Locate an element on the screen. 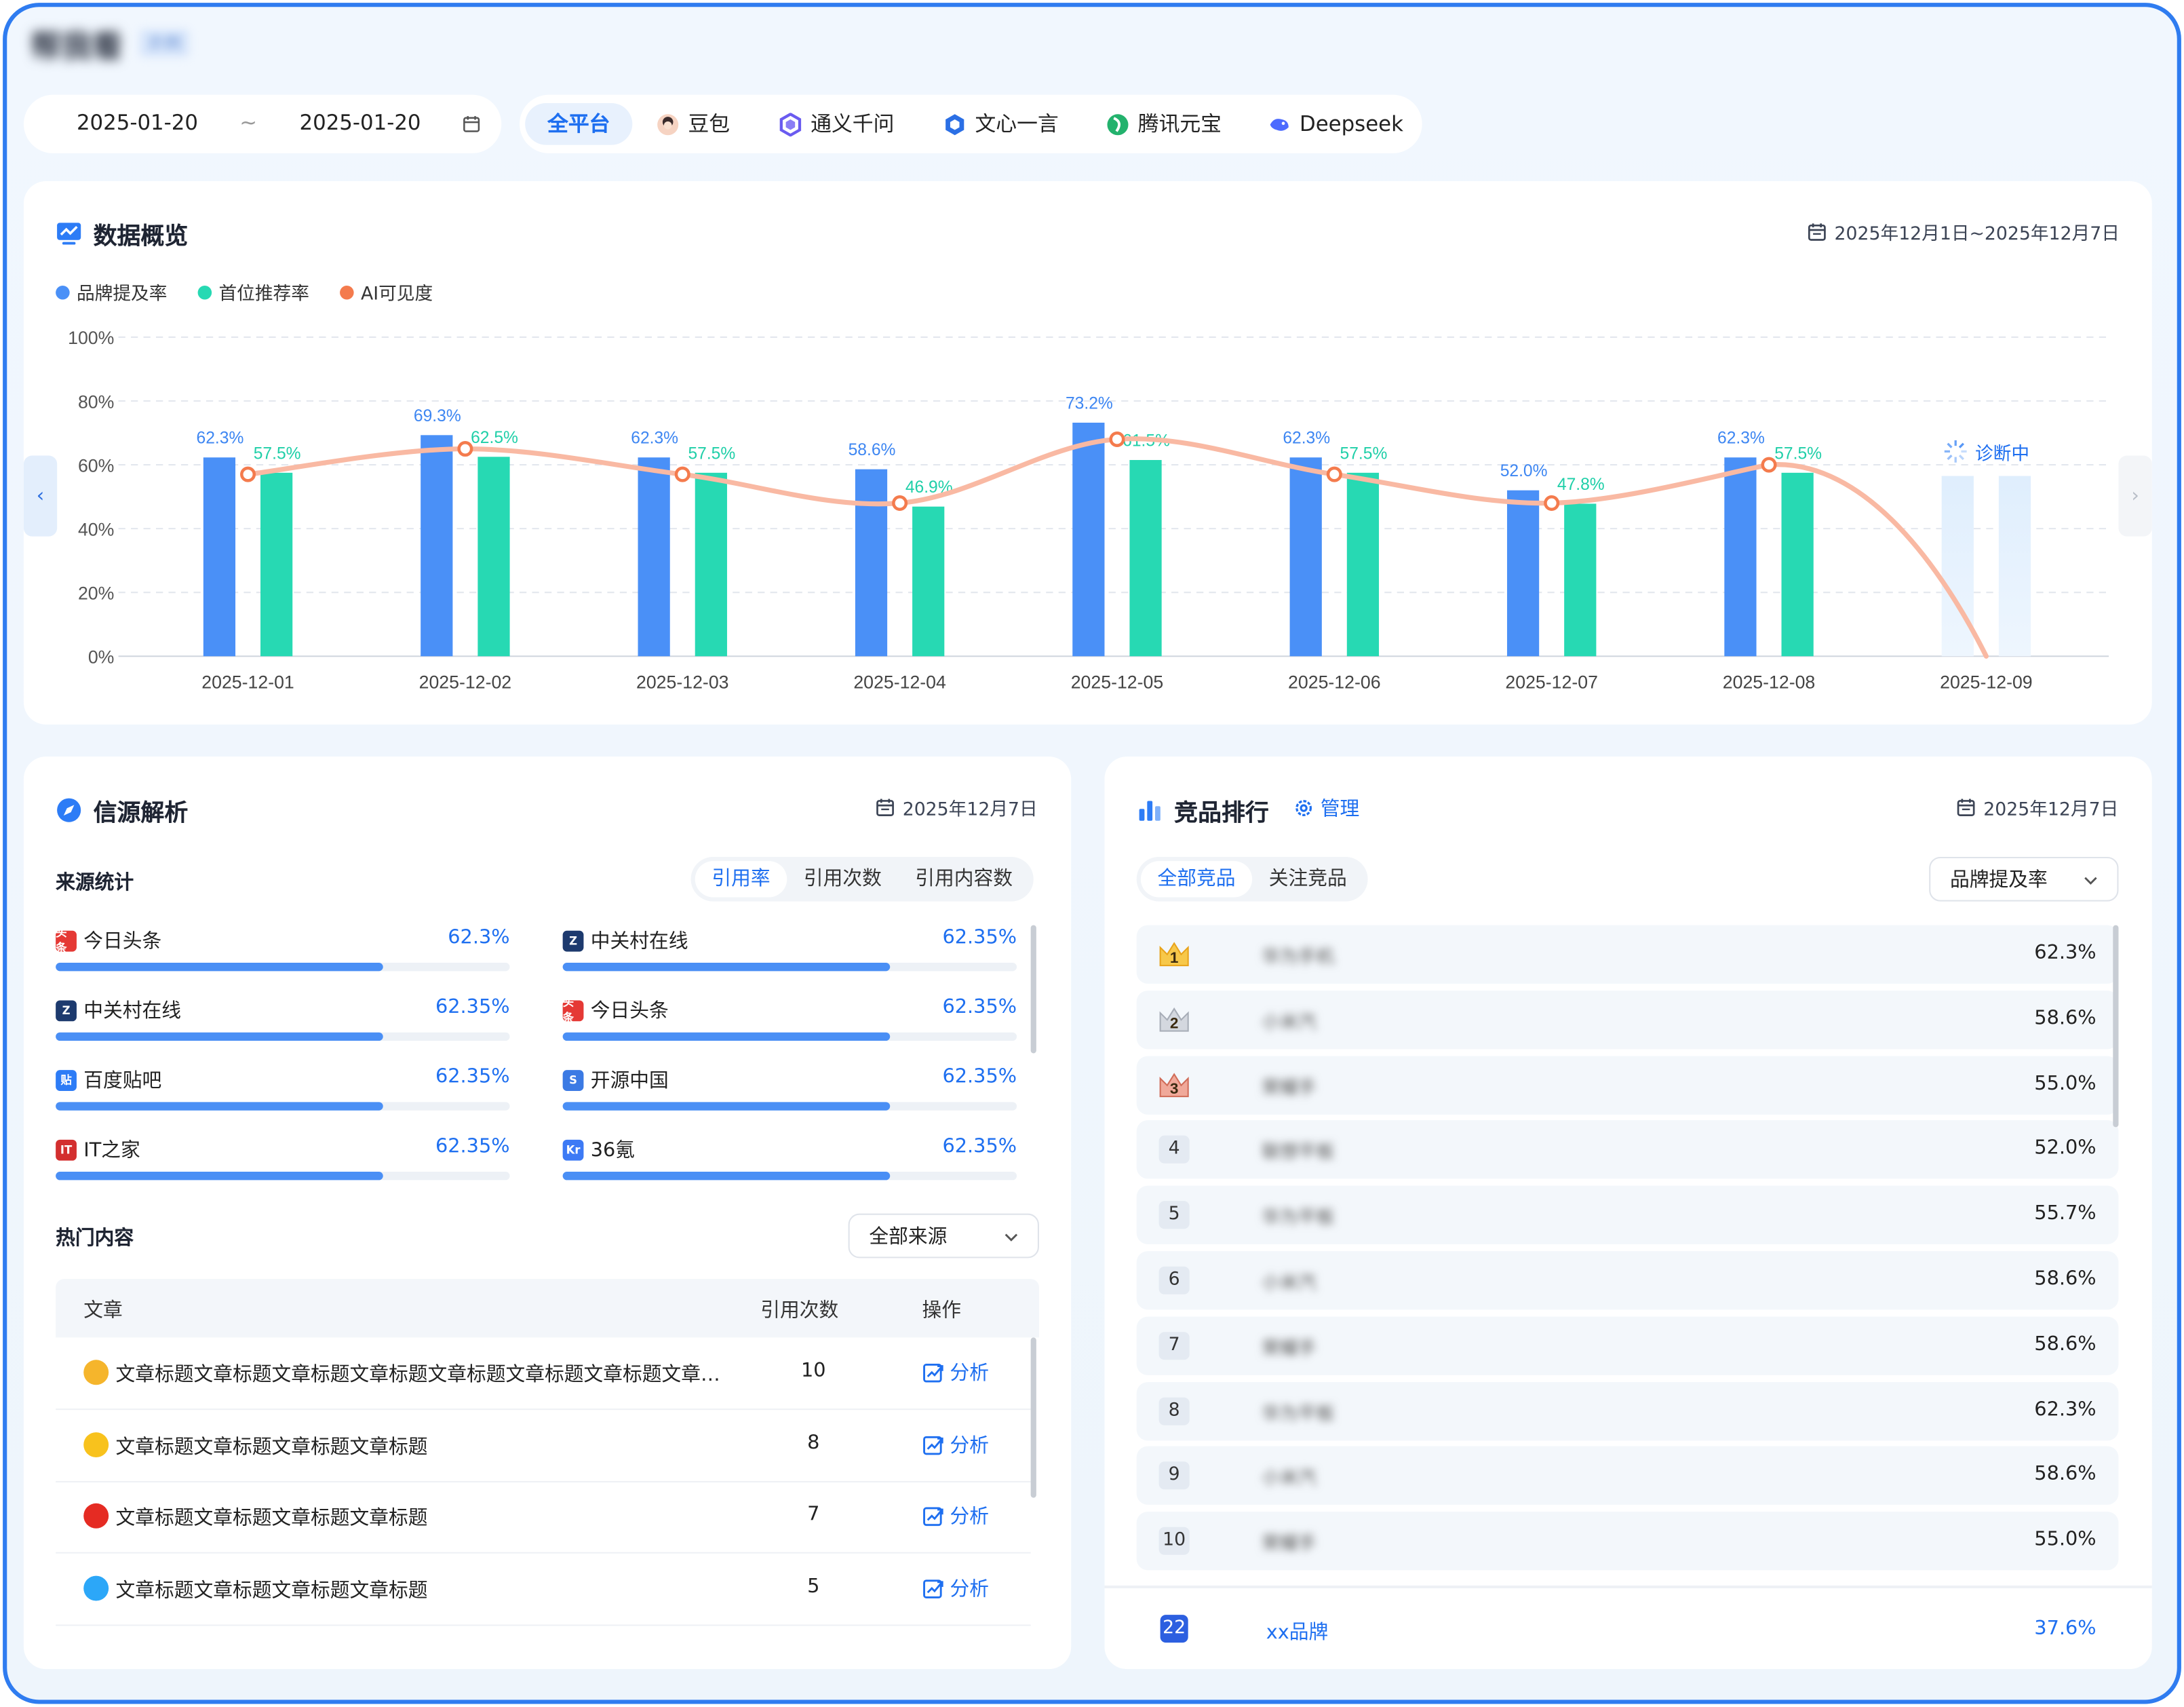  diagnosing-label: 诊断中 is located at coordinates (2002, 454).